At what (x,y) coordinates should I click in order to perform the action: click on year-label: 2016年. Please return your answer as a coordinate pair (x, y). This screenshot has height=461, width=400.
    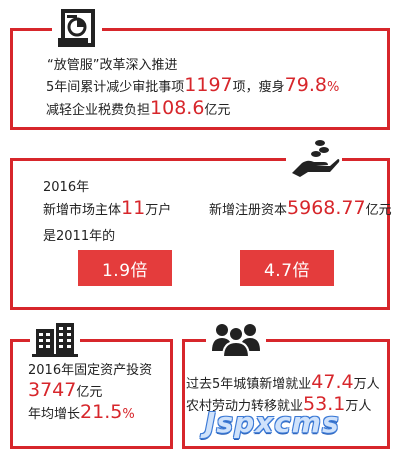
    Looking at the image, I should click on (66, 187).